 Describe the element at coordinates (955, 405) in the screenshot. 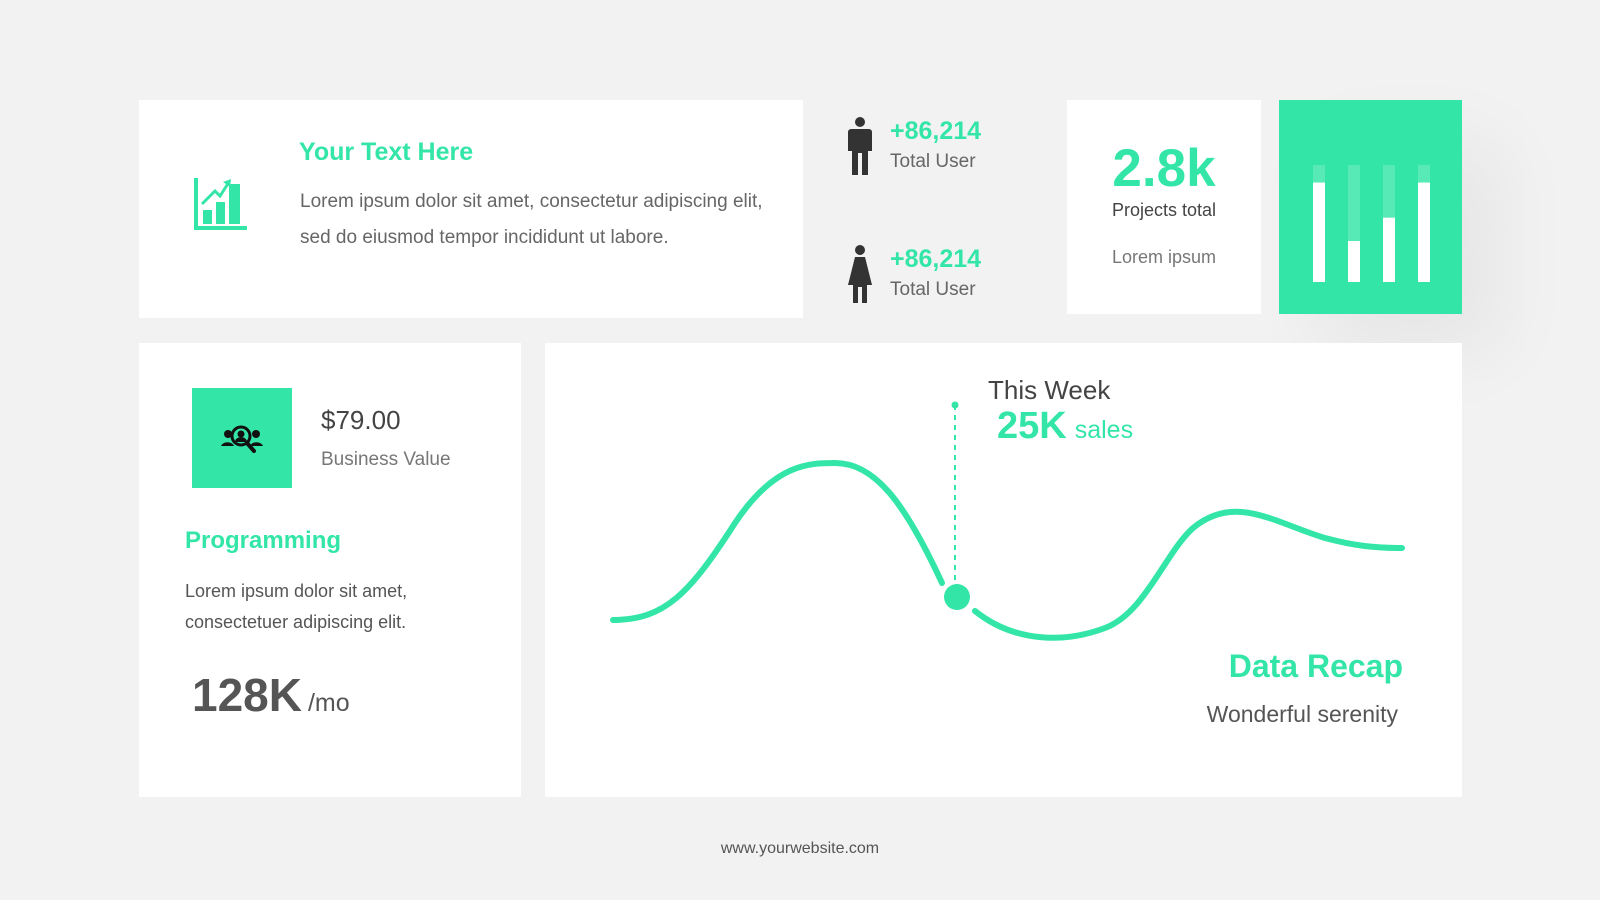

I see `marker-top-dot` at that location.